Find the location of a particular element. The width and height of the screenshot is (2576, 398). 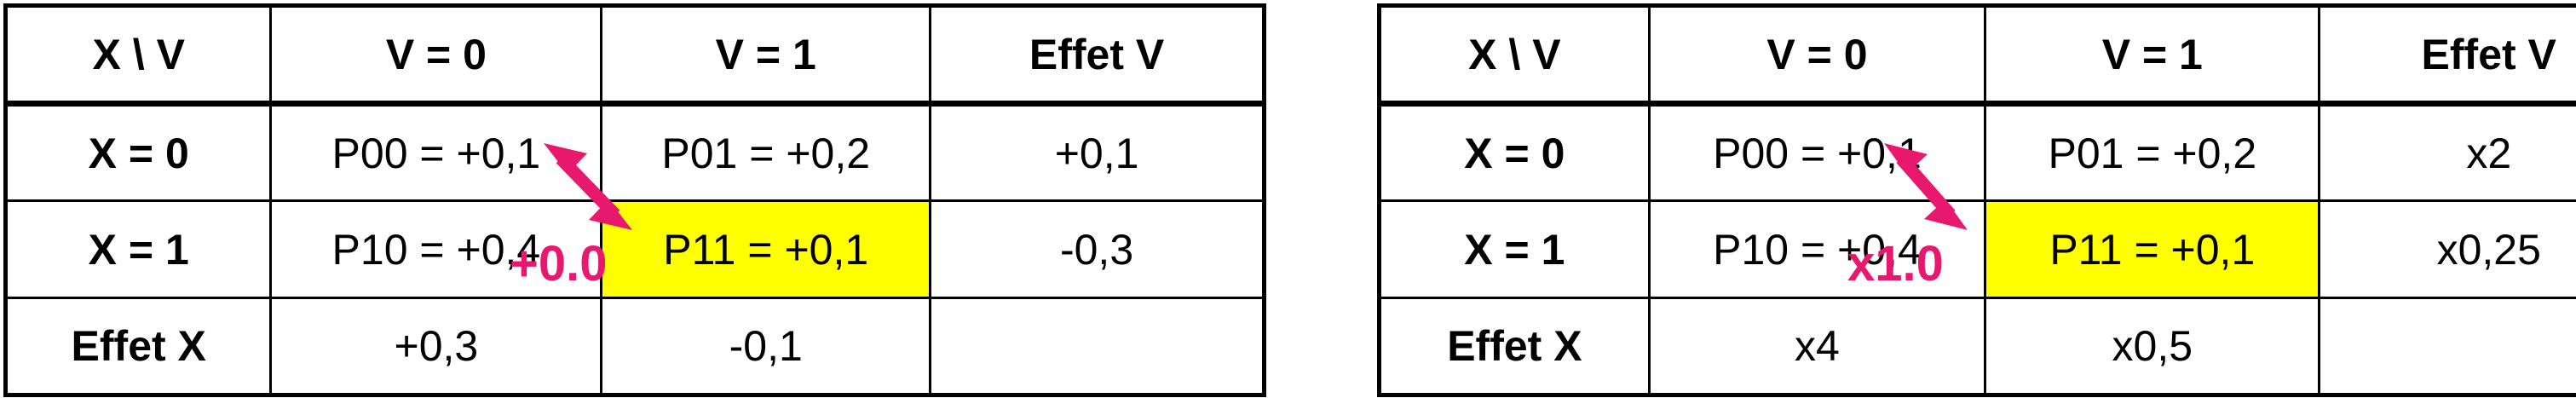

cell-effect-x-v0: +0,3 is located at coordinates (436, 346).